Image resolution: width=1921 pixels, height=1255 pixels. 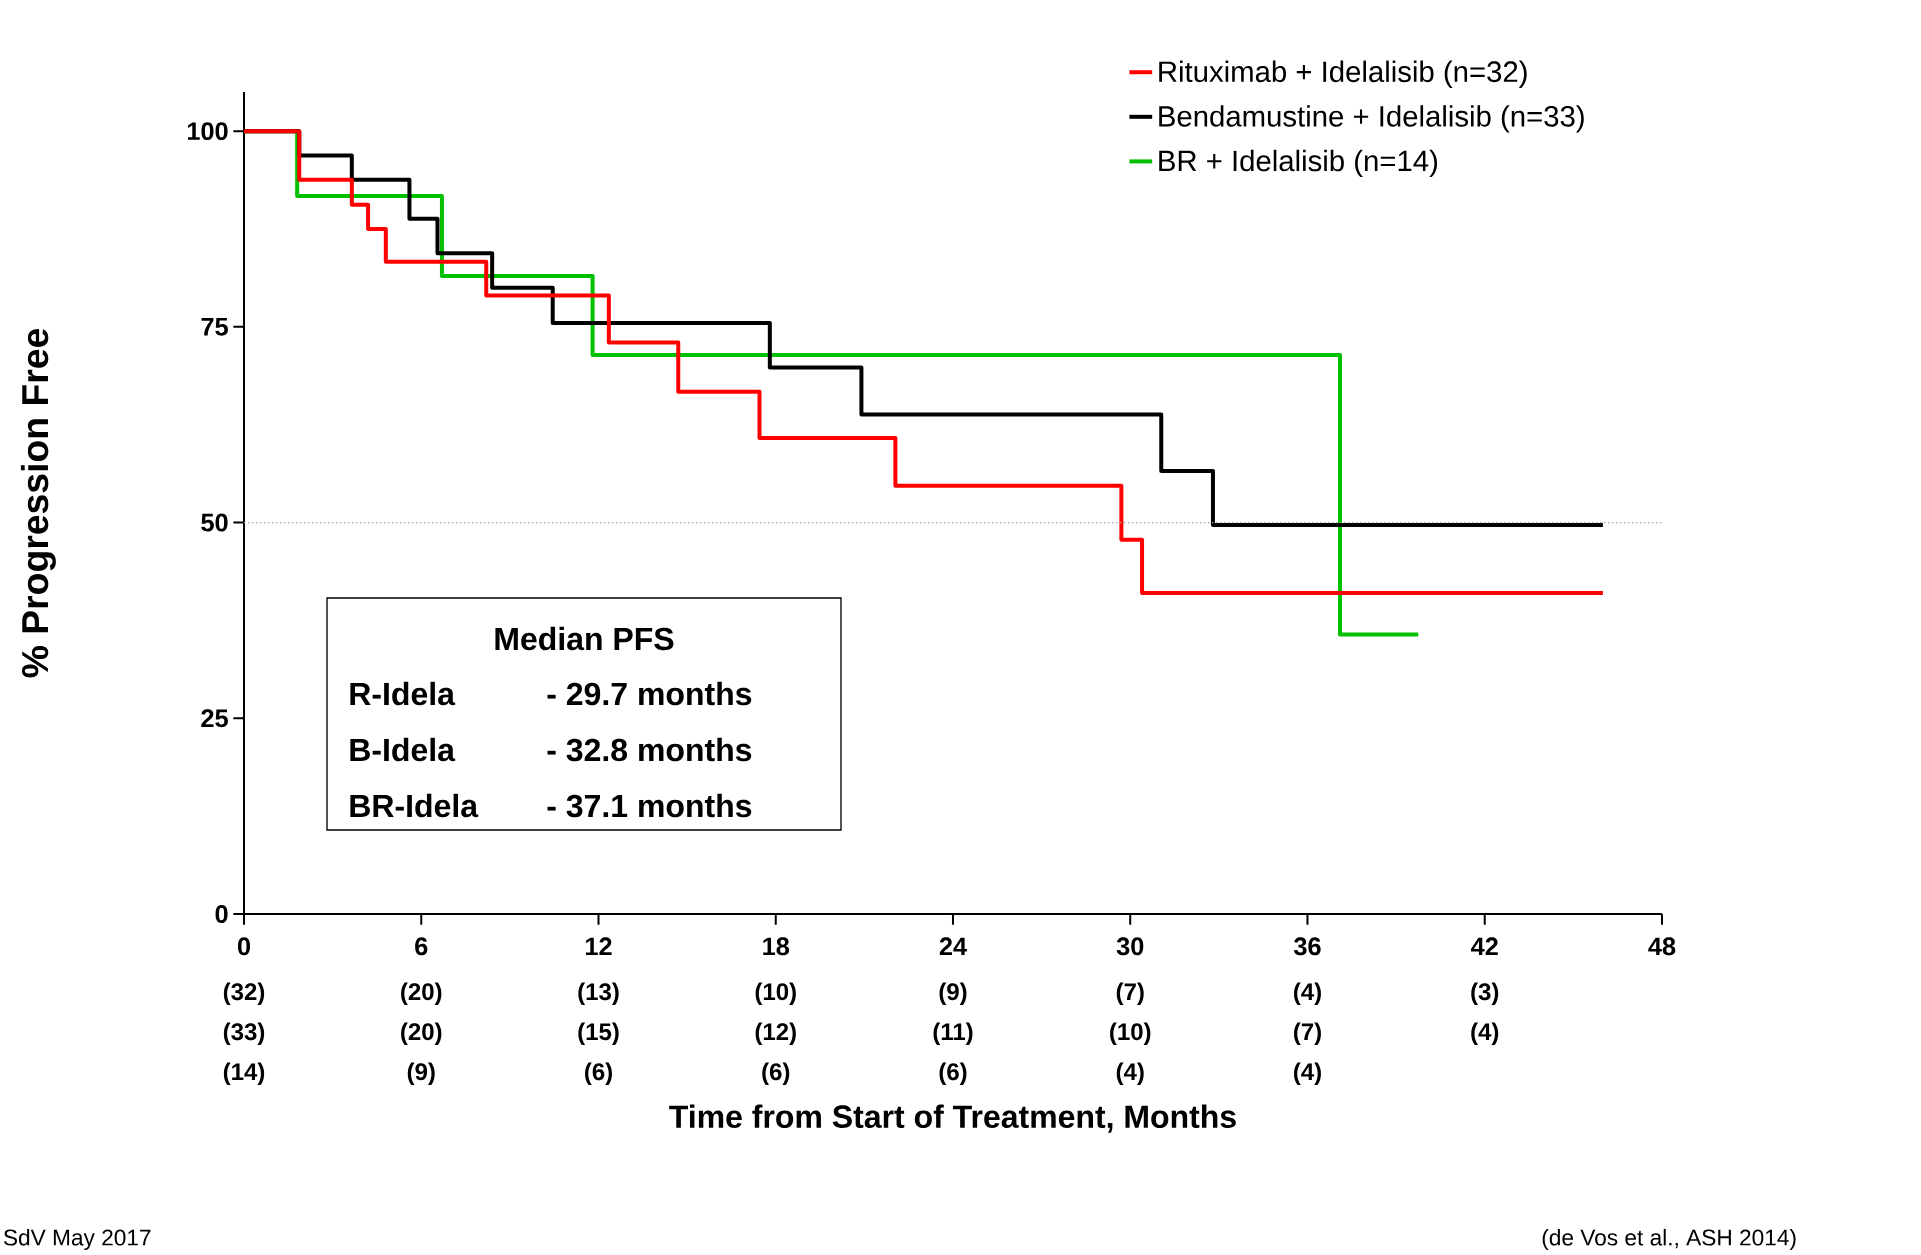 I want to click on legend-label: Bendamustine + Idelalisib (n=33), so click(x=1371, y=119).